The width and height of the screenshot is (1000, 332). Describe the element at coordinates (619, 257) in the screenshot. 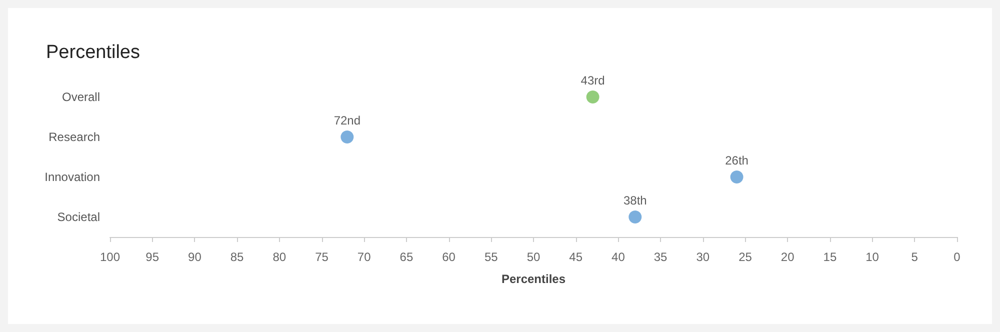

I see `x-tick-label: 40` at that location.